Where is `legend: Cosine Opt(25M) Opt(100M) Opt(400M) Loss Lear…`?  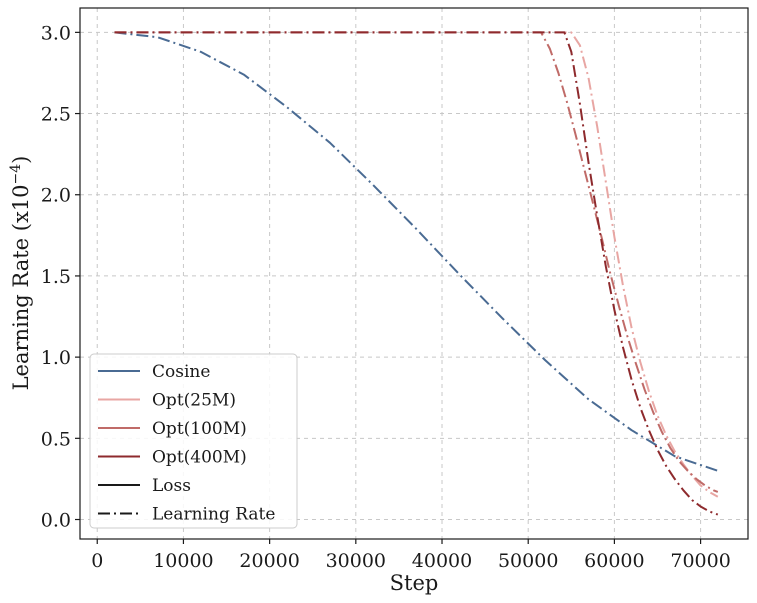
legend: Cosine Opt(25M) Opt(100M) Opt(400M) Loss Lear… is located at coordinates (193, 441).